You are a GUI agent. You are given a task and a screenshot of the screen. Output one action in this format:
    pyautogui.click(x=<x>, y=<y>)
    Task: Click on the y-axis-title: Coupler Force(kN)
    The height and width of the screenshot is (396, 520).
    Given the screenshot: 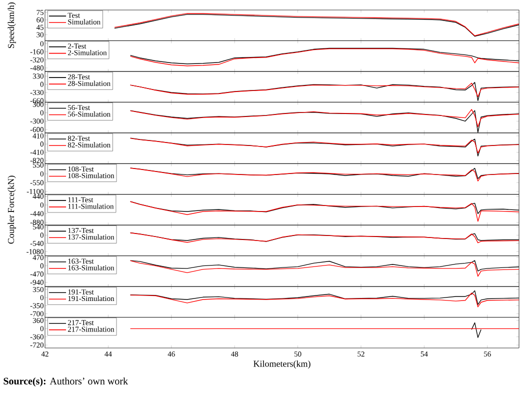 What is the action you would take?
    pyautogui.click(x=12, y=210)
    